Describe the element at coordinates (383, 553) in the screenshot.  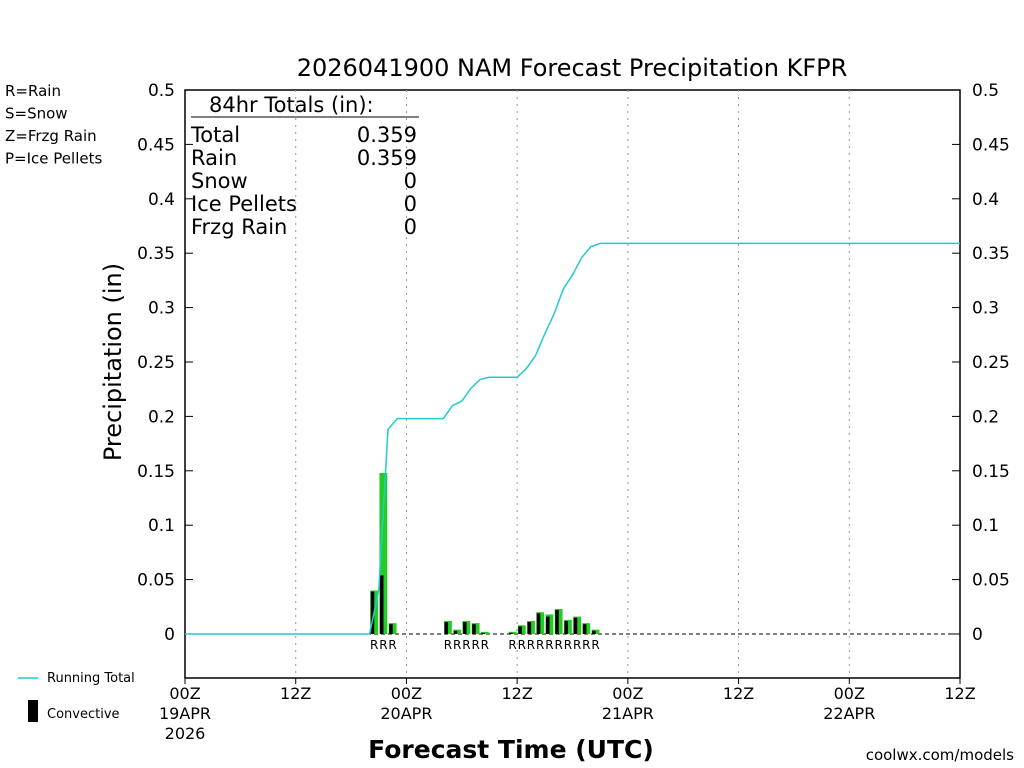
I see `precip-bar` at that location.